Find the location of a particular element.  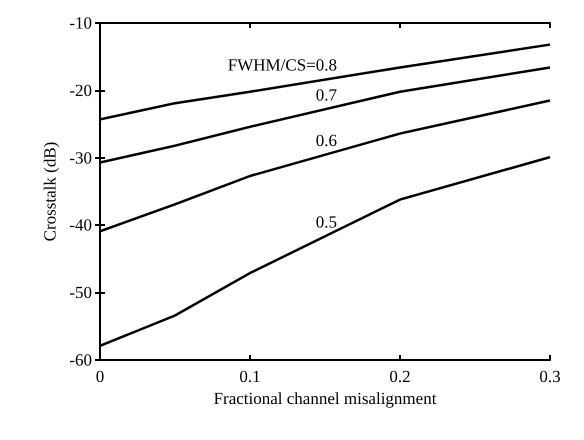

y-tick-label: -50 is located at coordinates (80, 292).